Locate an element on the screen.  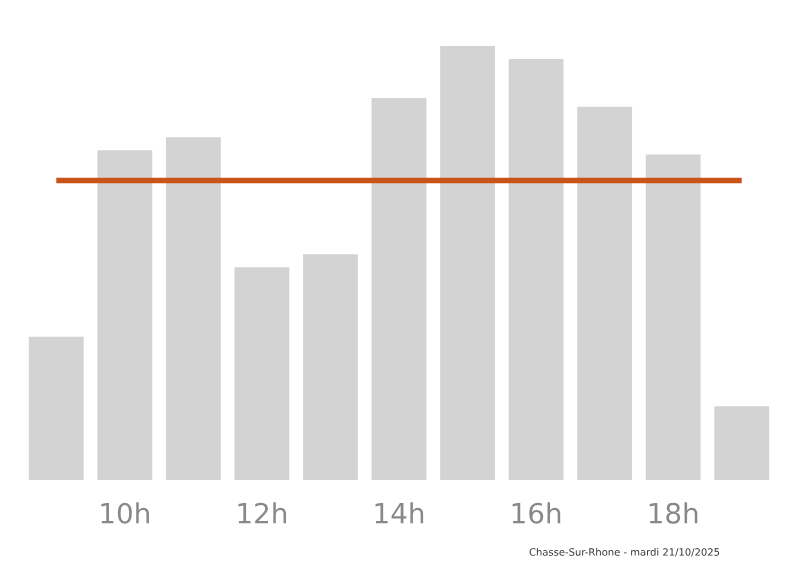
x-tick-label: 10h is located at coordinates (125, 513).